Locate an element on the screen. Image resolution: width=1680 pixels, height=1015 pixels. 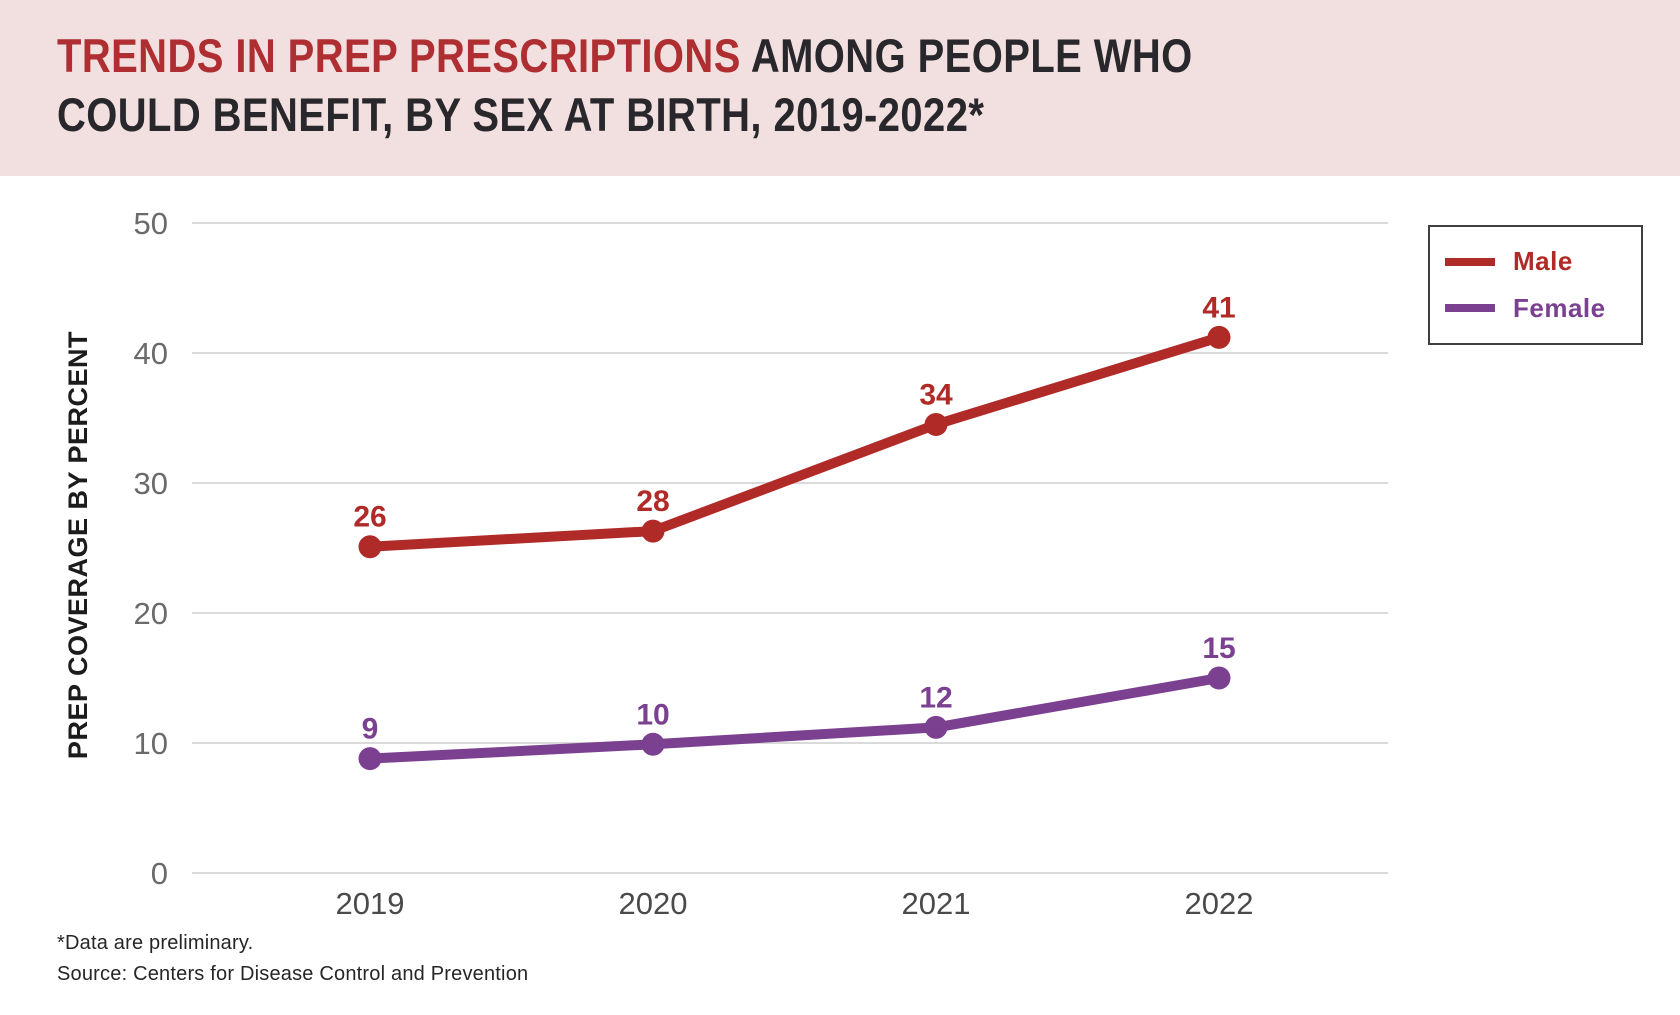
y-axis-title: PREP COVERAGE BY PERCENT is located at coordinates (78, 545).